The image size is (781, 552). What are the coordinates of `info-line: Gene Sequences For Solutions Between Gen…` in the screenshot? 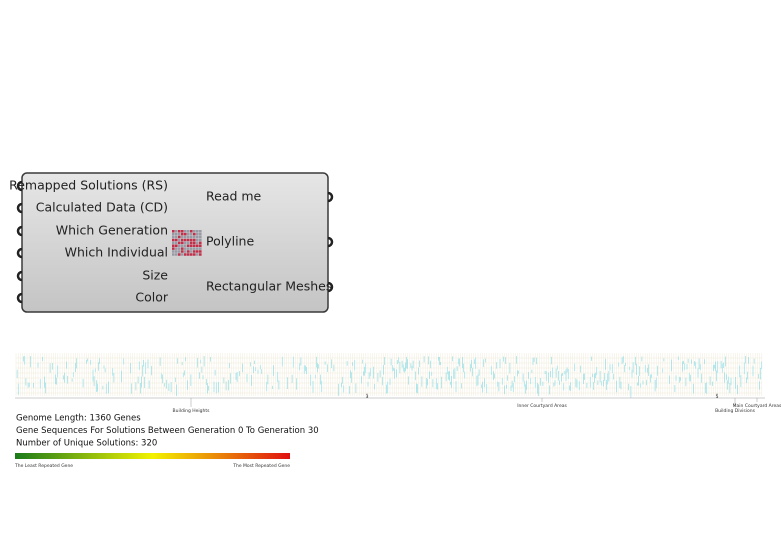 It's located at (167, 431).